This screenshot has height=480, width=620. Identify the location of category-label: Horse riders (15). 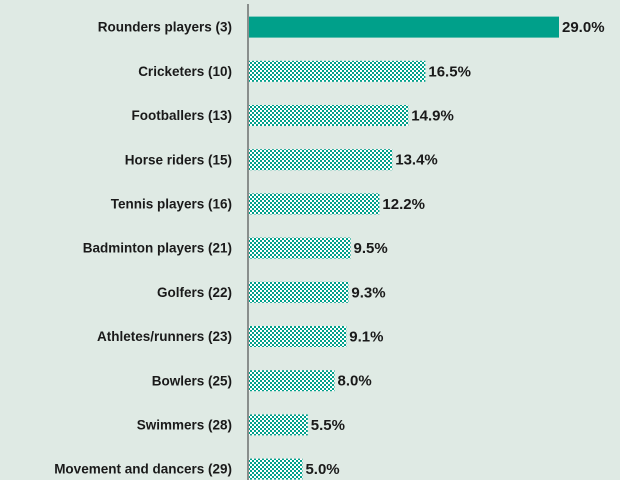
(178, 159).